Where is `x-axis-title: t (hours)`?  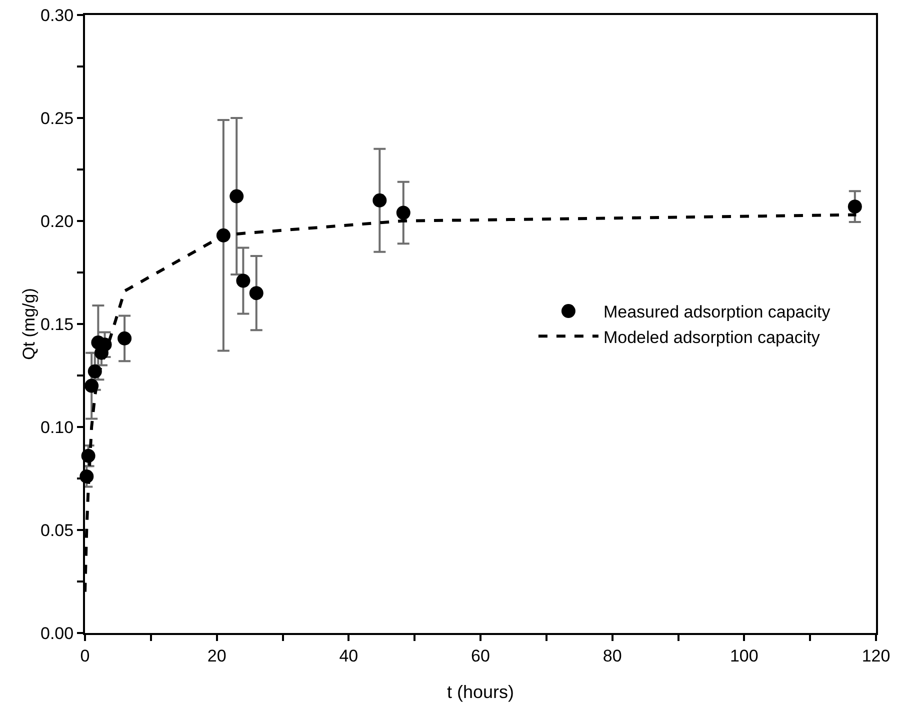
x-axis-title: t (hours) is located at coordinates (480, 692).